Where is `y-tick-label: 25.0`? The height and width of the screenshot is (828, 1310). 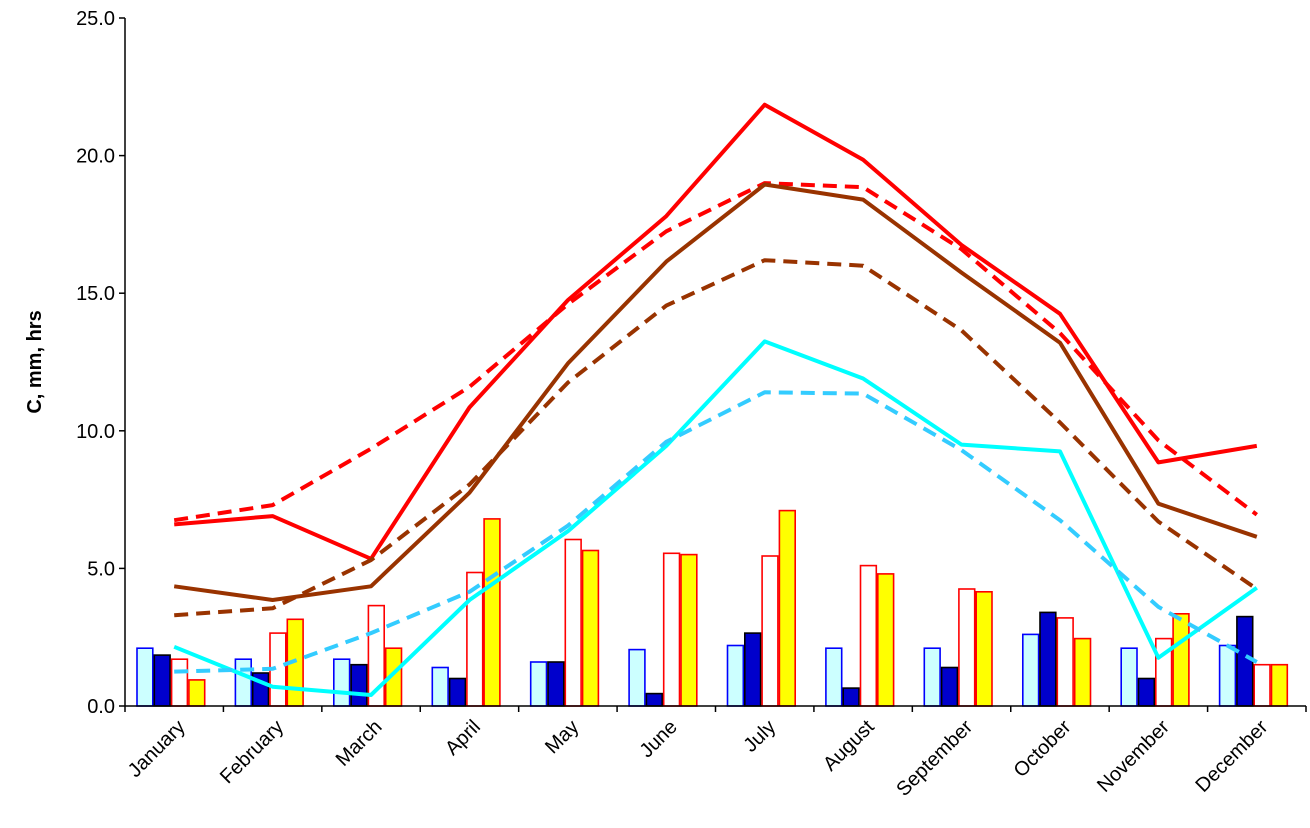 y-tick-label: 25.0 is located at coordinates (95, 19).